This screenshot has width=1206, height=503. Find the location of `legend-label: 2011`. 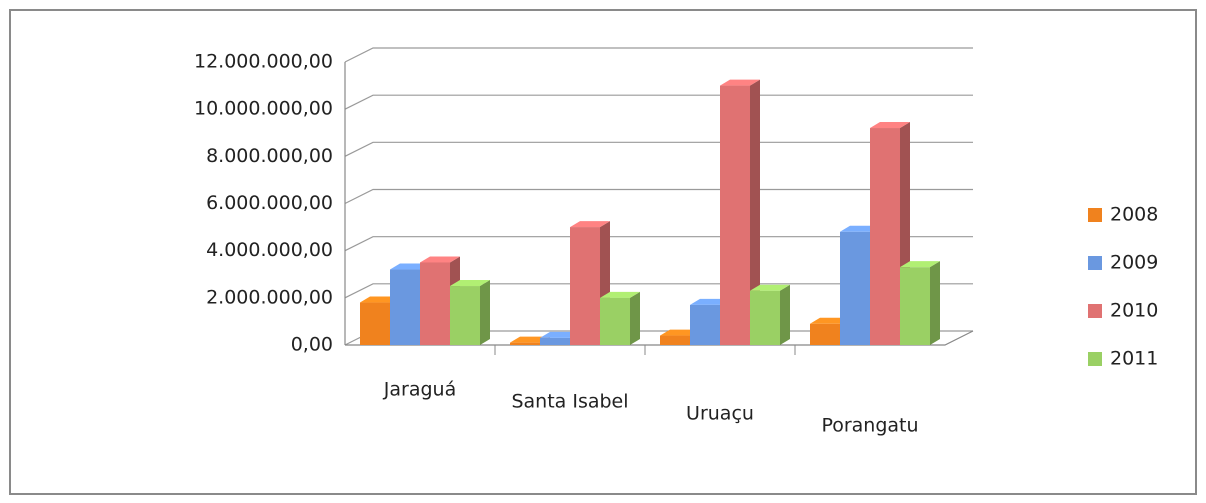

legend-label: 2011 is located at coordinates (1134, 359).